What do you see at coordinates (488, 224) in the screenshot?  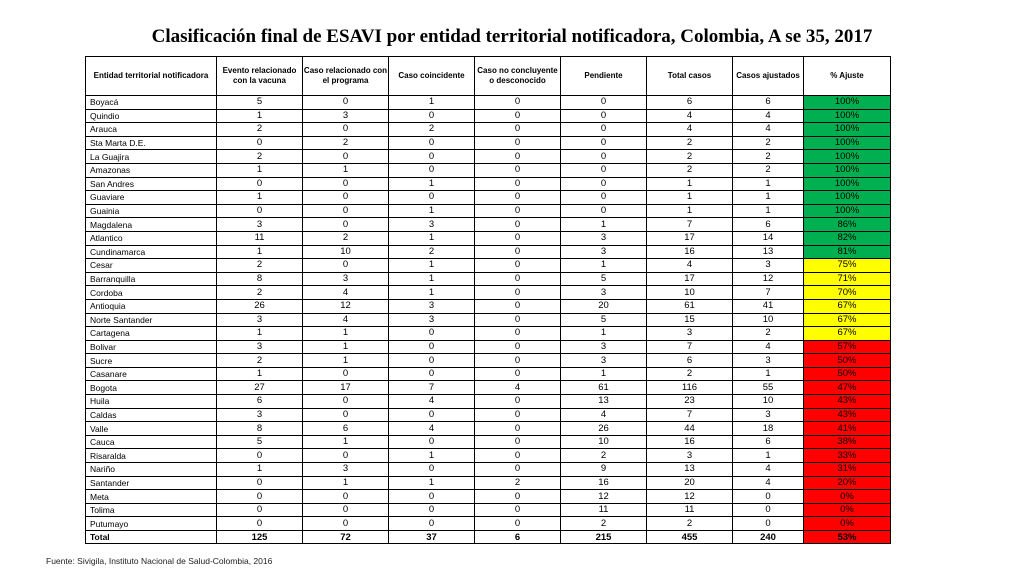 I see `table-row: Magdalena 3 0 3 0 1 7 6 86%` at bounding box center [488, 224].